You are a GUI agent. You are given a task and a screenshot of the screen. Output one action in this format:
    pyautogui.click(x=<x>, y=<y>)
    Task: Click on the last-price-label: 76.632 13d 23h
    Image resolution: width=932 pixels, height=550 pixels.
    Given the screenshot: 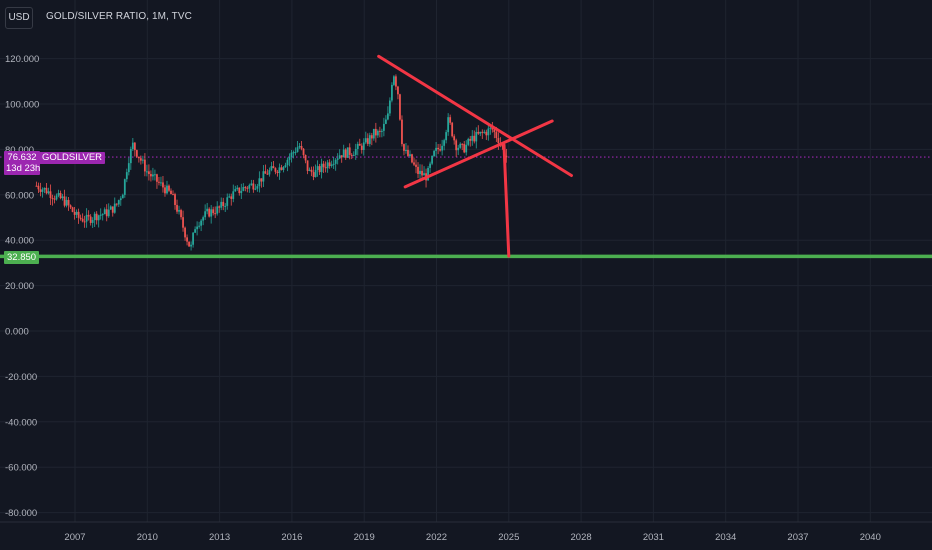 What is the action you would take?
    pyautogui.click(x=22, y=163)
    